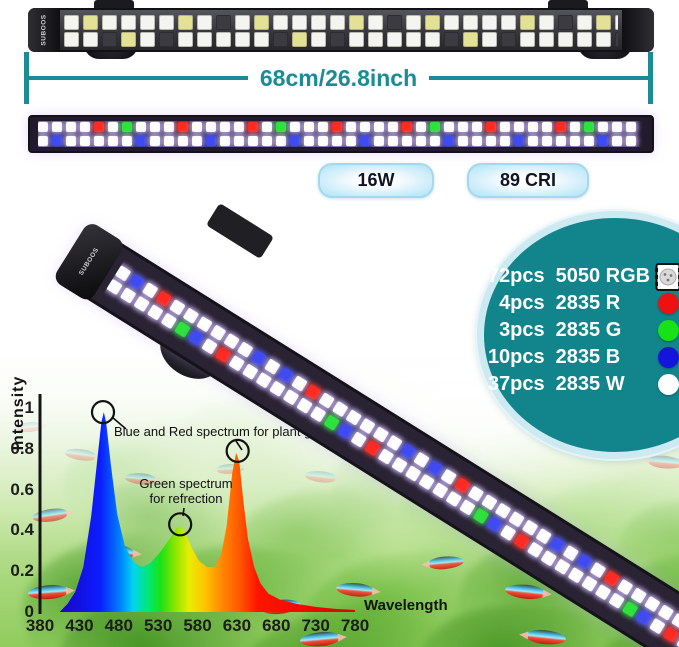 The width and height of the screenshot is (679, 647). Describe the element at coordinates (516, 384) in the screenshot. I see `spec-count: 37pcs` at that location.